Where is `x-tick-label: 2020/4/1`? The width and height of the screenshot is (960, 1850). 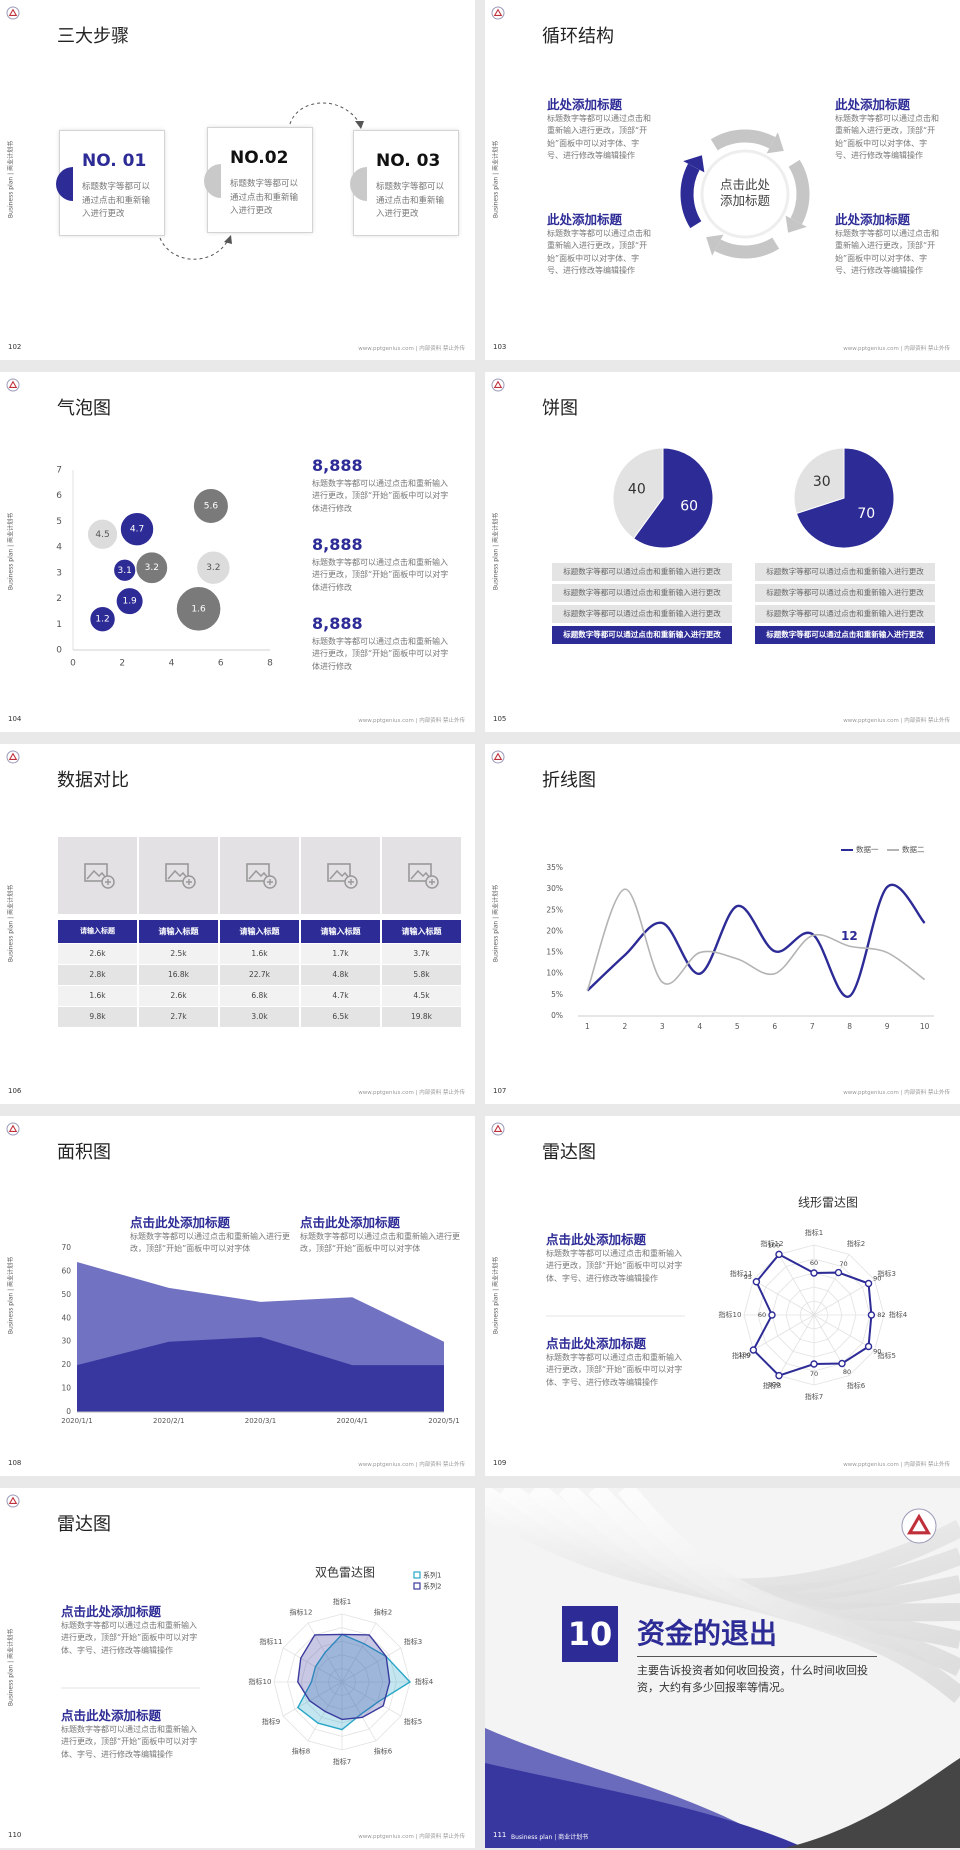
x-tick-label: 2020/4/1 is located at coordinates (352, 1421).